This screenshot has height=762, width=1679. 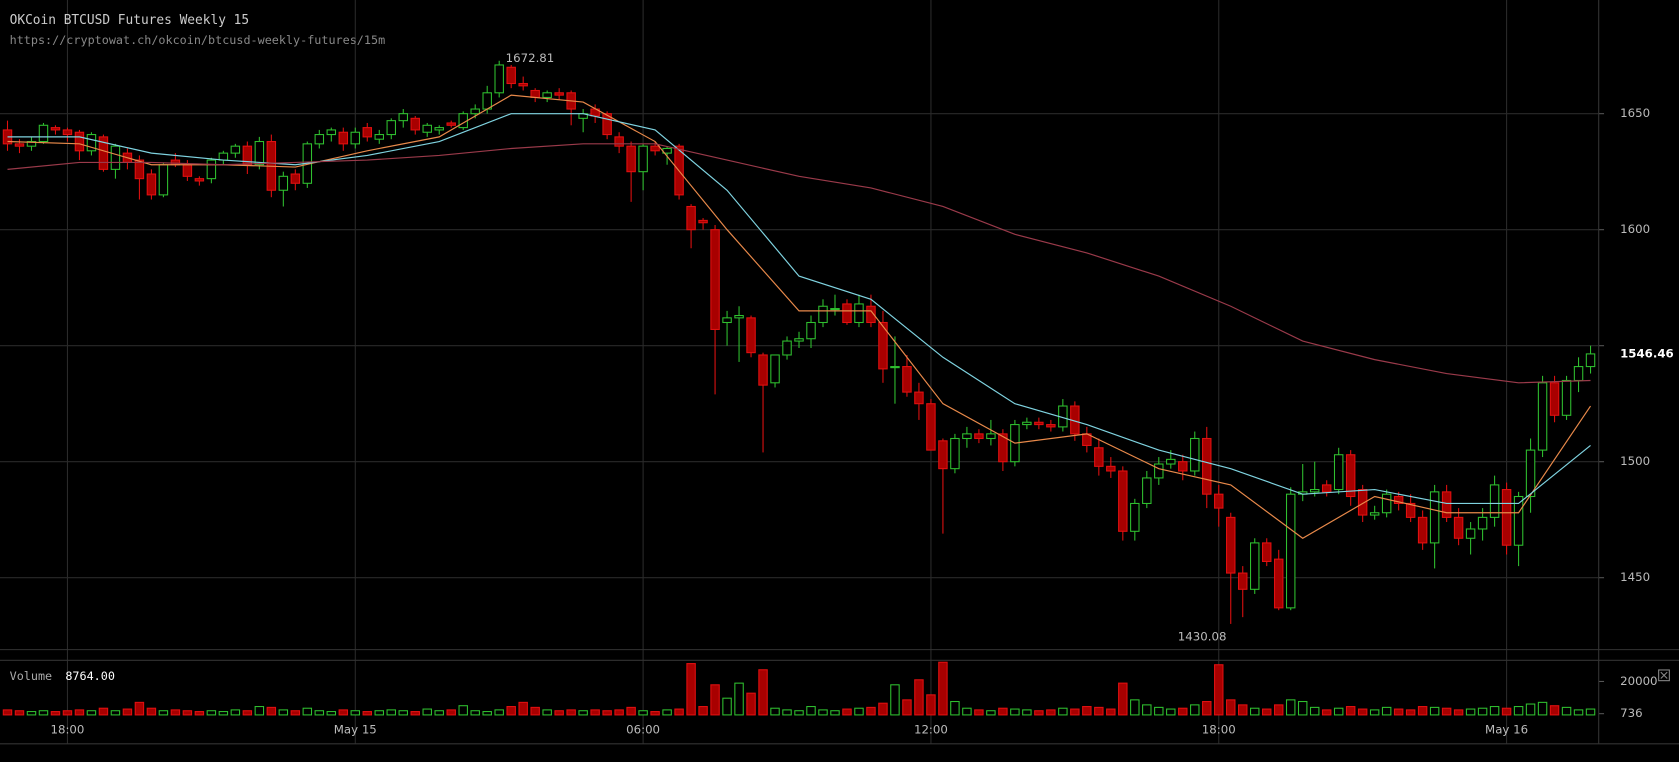 What do you see at coordinates (1635, 113) in the screenshot?
I see `y-tick-label: 1650` at bounding box center [1635, 113].